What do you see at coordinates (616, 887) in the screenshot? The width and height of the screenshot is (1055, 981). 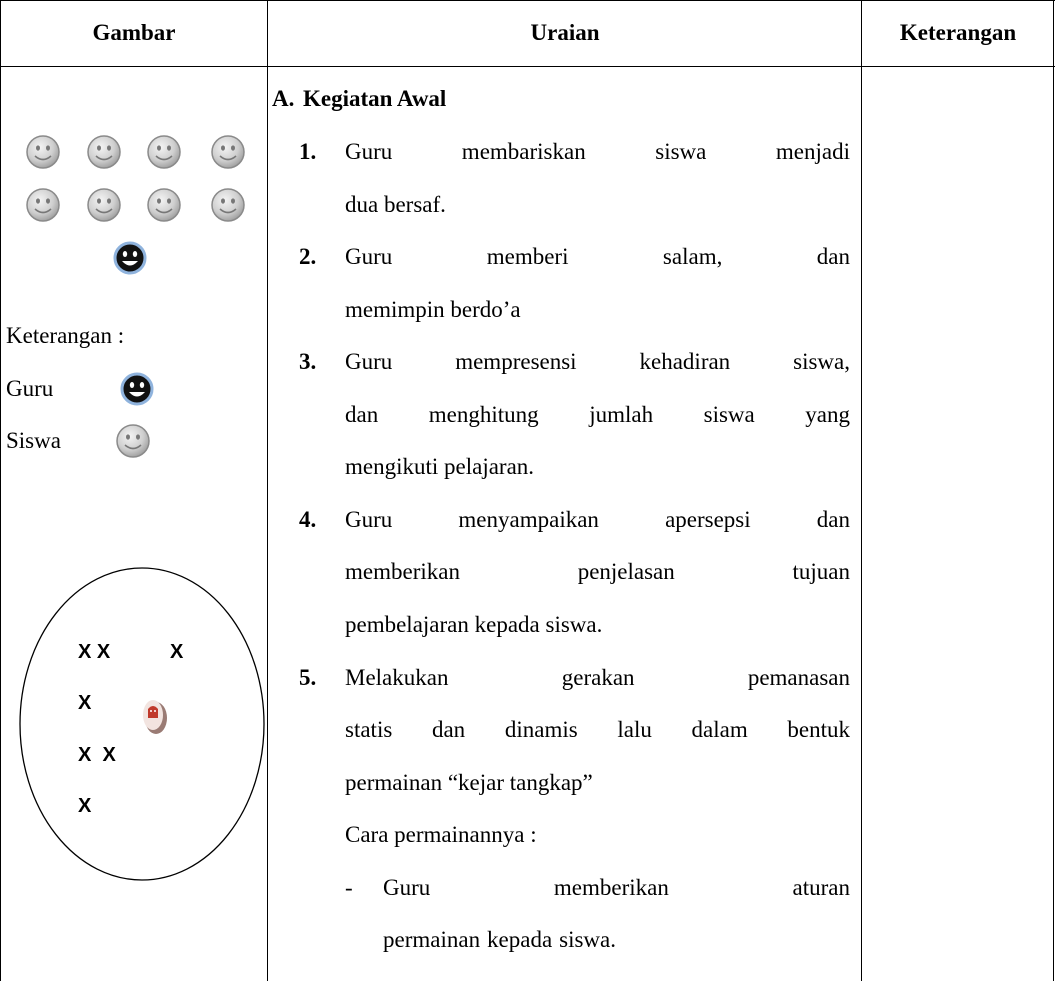 I see `step-line: Guru memberikan aturan` at bounding box center [616, 887].